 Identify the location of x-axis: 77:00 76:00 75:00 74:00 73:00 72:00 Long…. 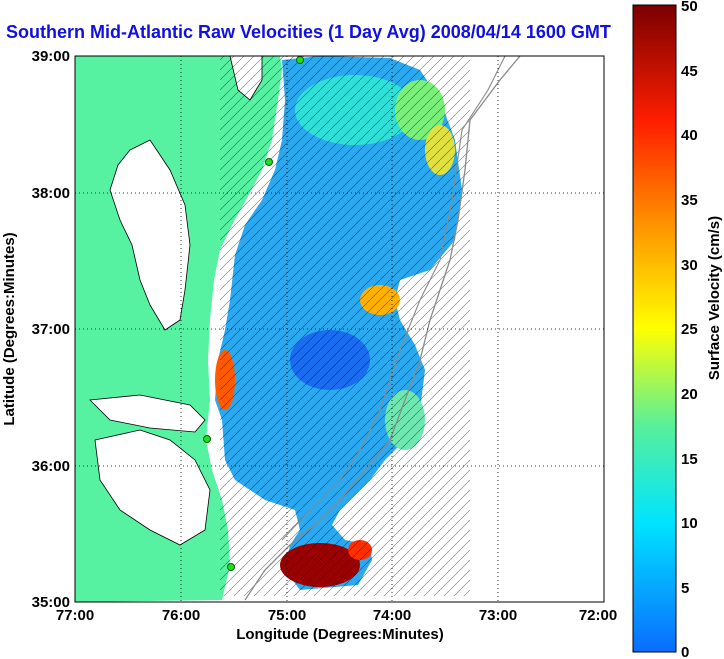
(336, 625).